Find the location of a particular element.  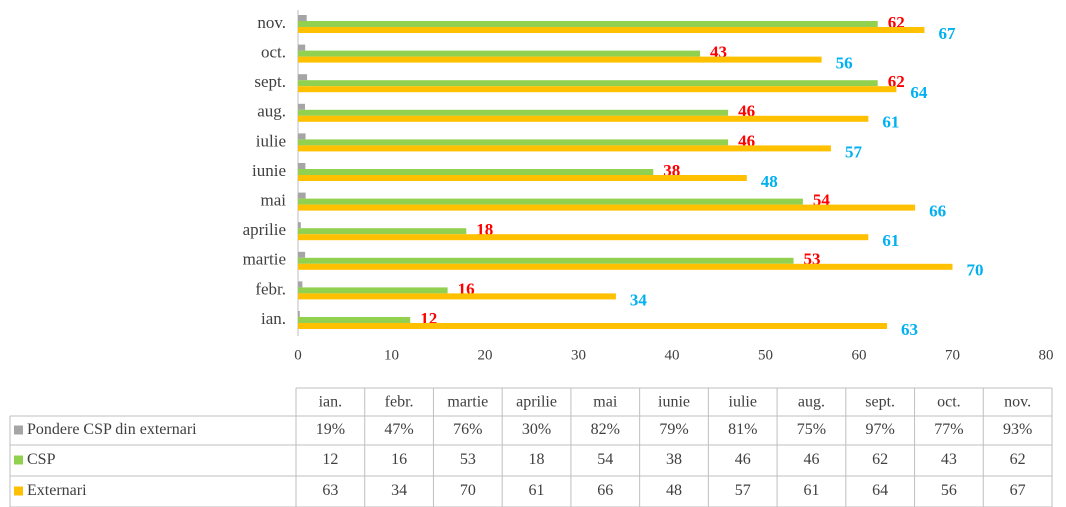

x-tick-label: 10 is located at coordinates (391, 355).